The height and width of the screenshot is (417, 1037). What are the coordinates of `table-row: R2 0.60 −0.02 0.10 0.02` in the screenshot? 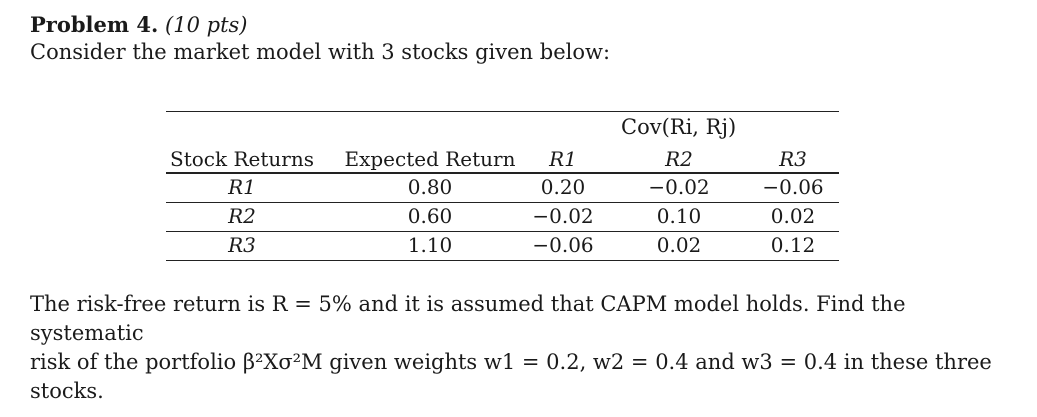 It's located at (502, 217).